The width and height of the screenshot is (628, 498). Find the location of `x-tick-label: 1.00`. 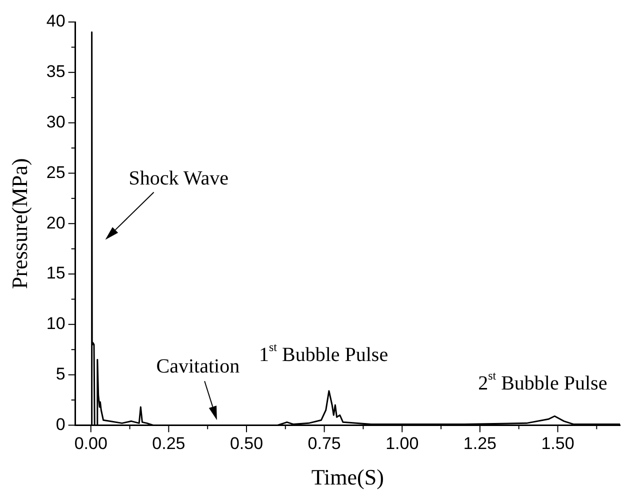

x-tick-label: 1.00 is located at coordinates (402, 444).